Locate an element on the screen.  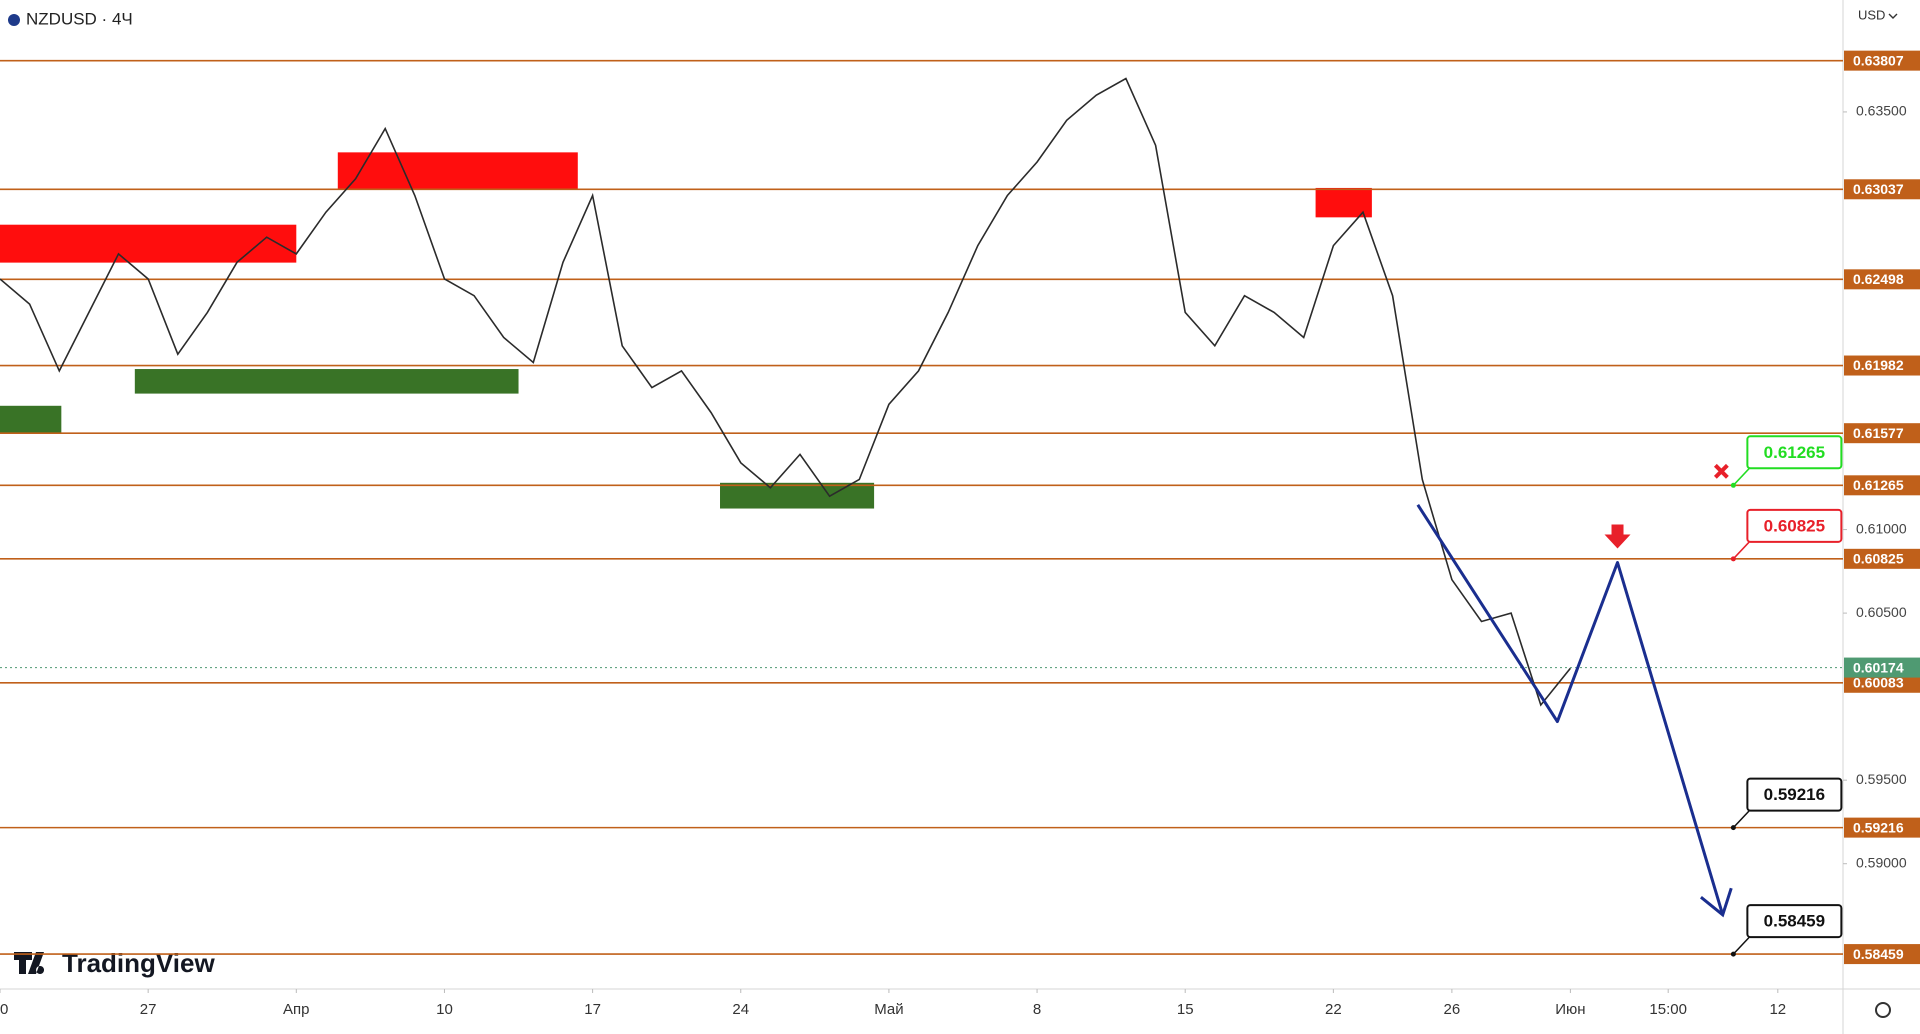
chart-title: NZDUSD · 4Ч is located at coordinates (79, 18).